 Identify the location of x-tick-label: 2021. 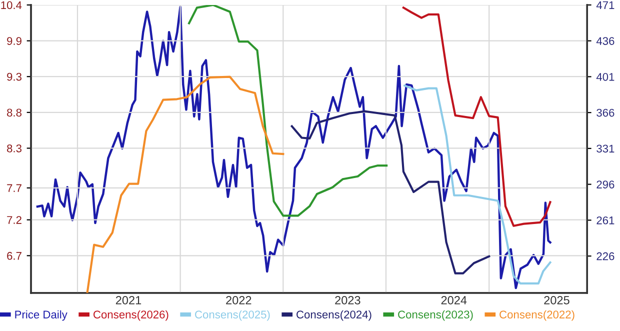
(129, 300).